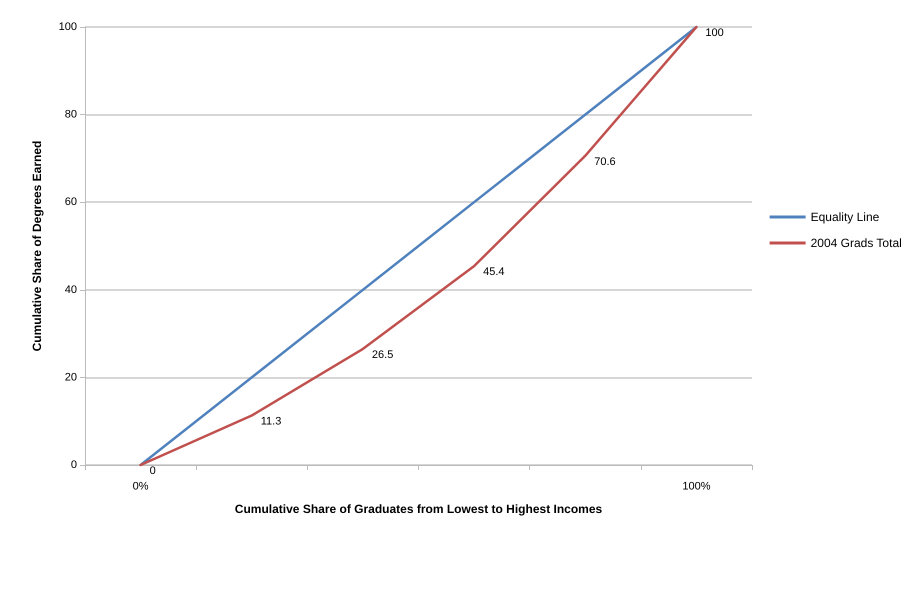  I want to click on y-tick-label: 100, so click(67, 27).